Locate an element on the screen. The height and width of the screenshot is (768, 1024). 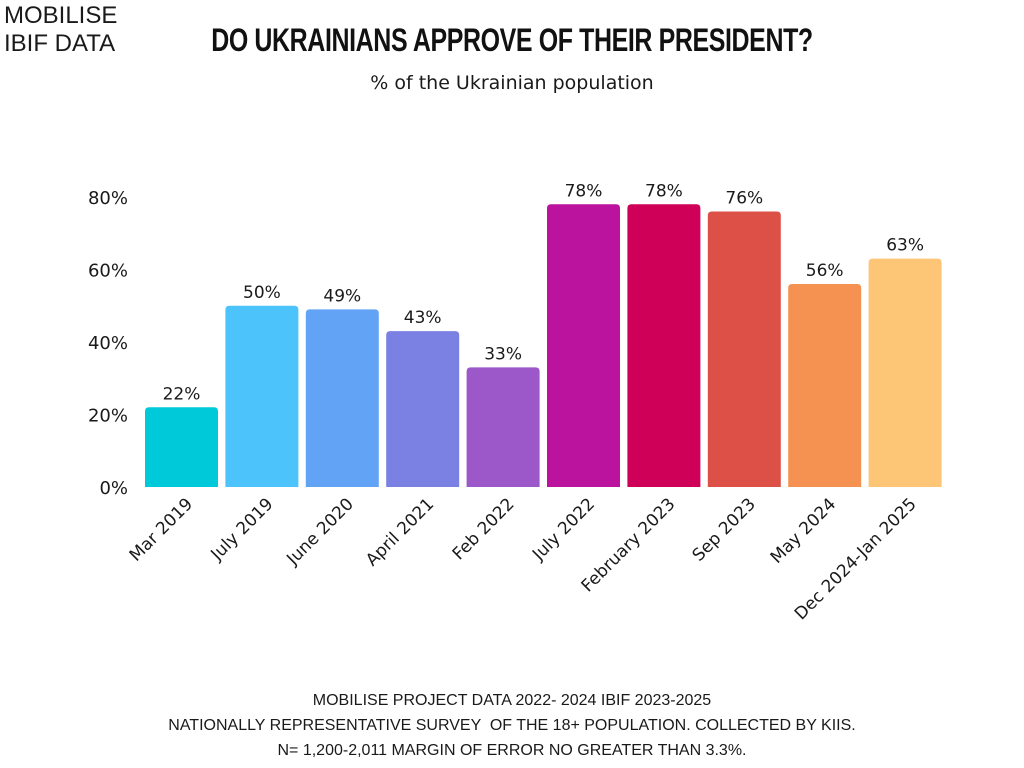
x-tick-label: July 2022 is located at coordinates (563, 529).